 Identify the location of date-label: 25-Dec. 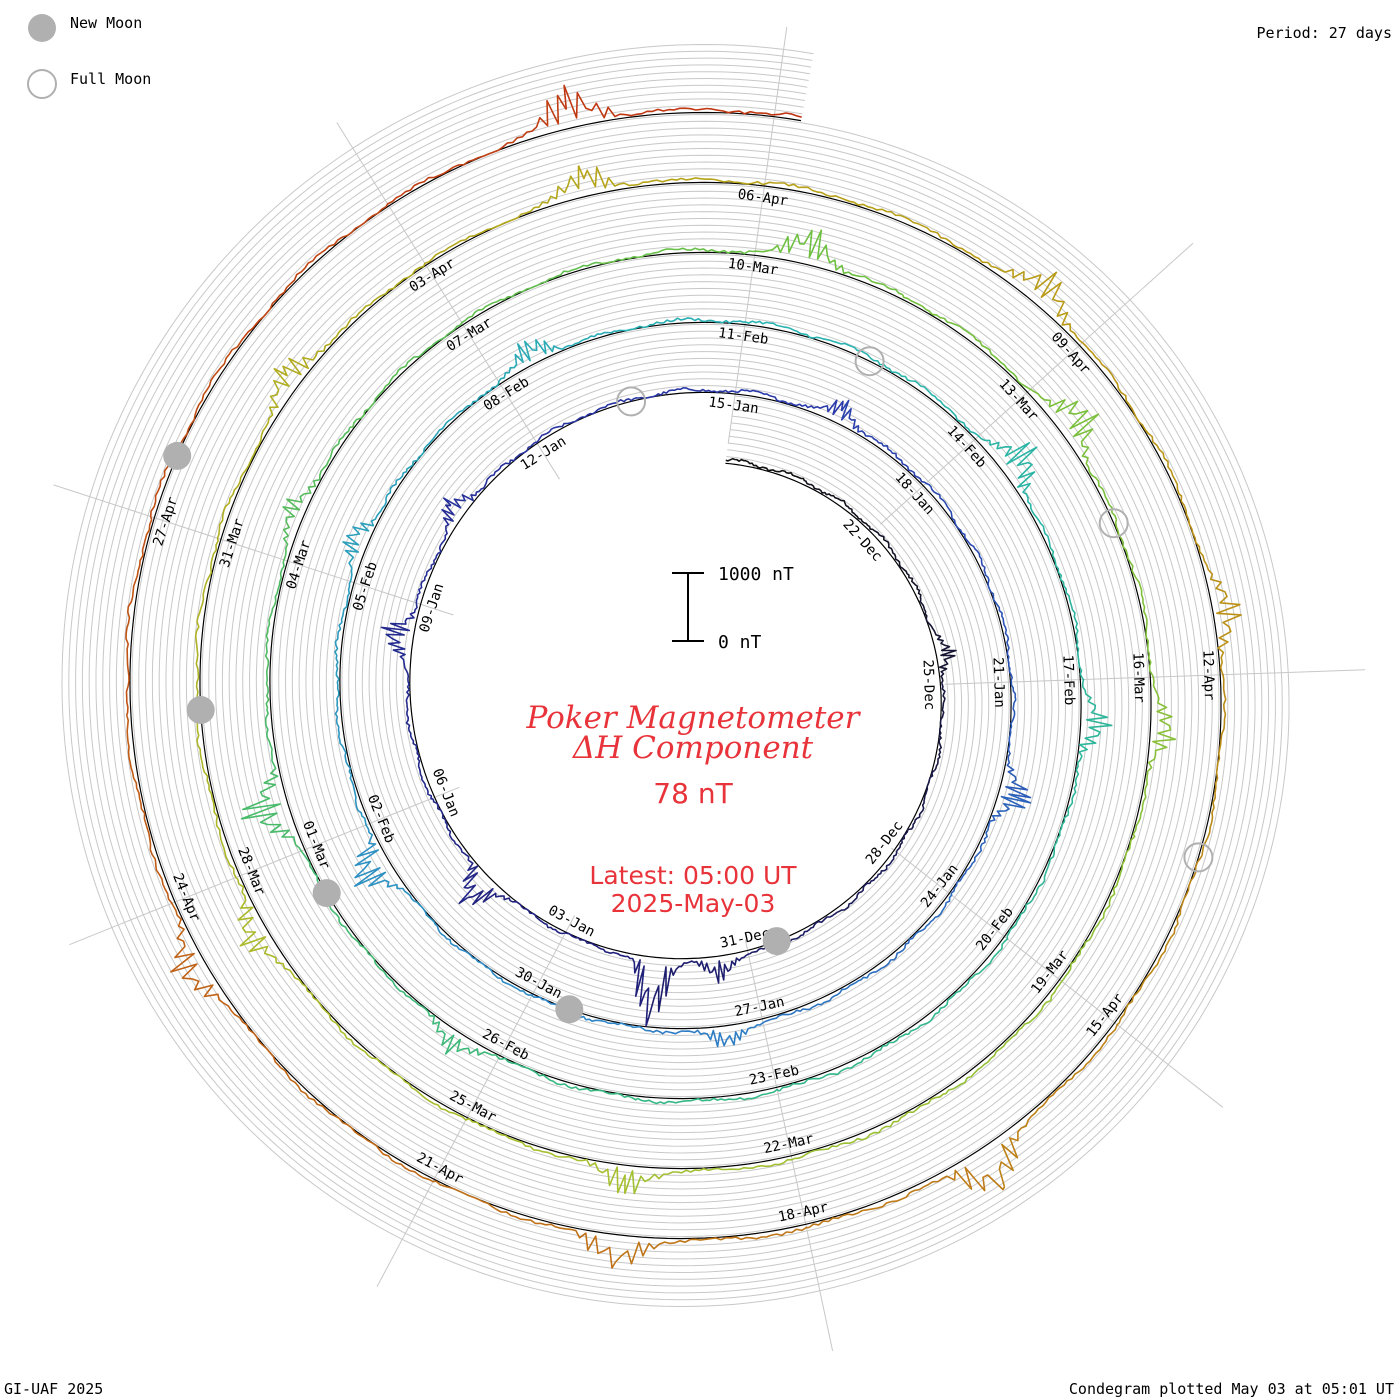
(929, 684).